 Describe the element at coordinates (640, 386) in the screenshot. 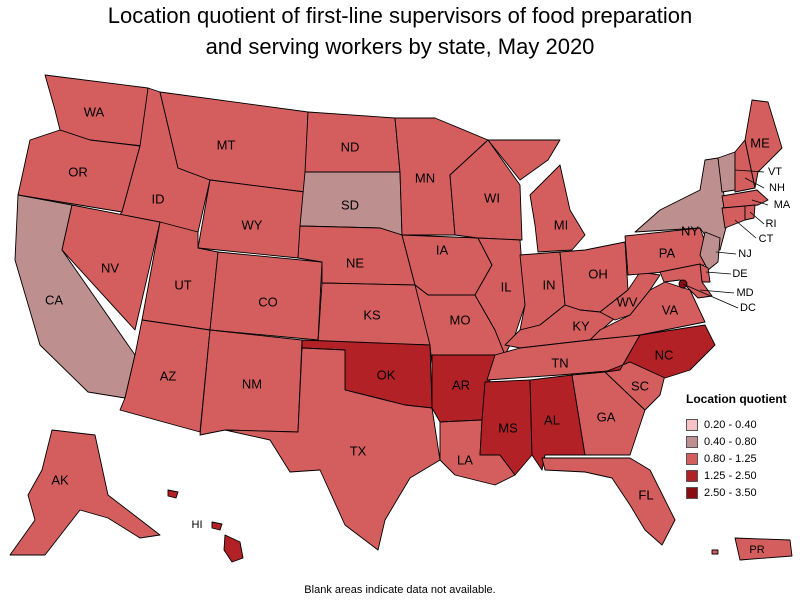

I see `label-sc: SC` at that location.